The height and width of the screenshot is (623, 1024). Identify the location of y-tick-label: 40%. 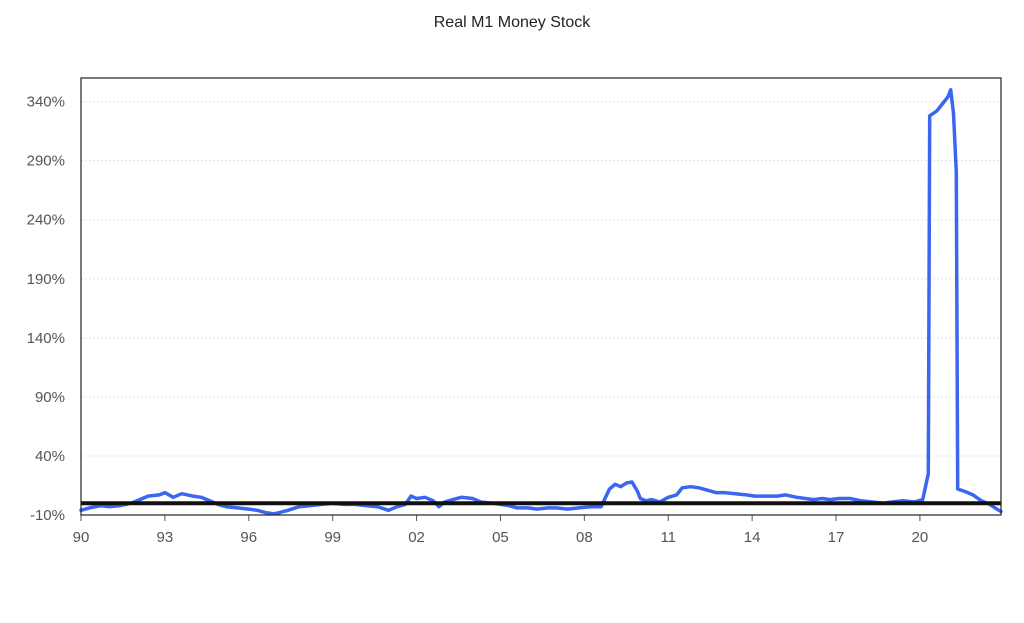
(50, 456).